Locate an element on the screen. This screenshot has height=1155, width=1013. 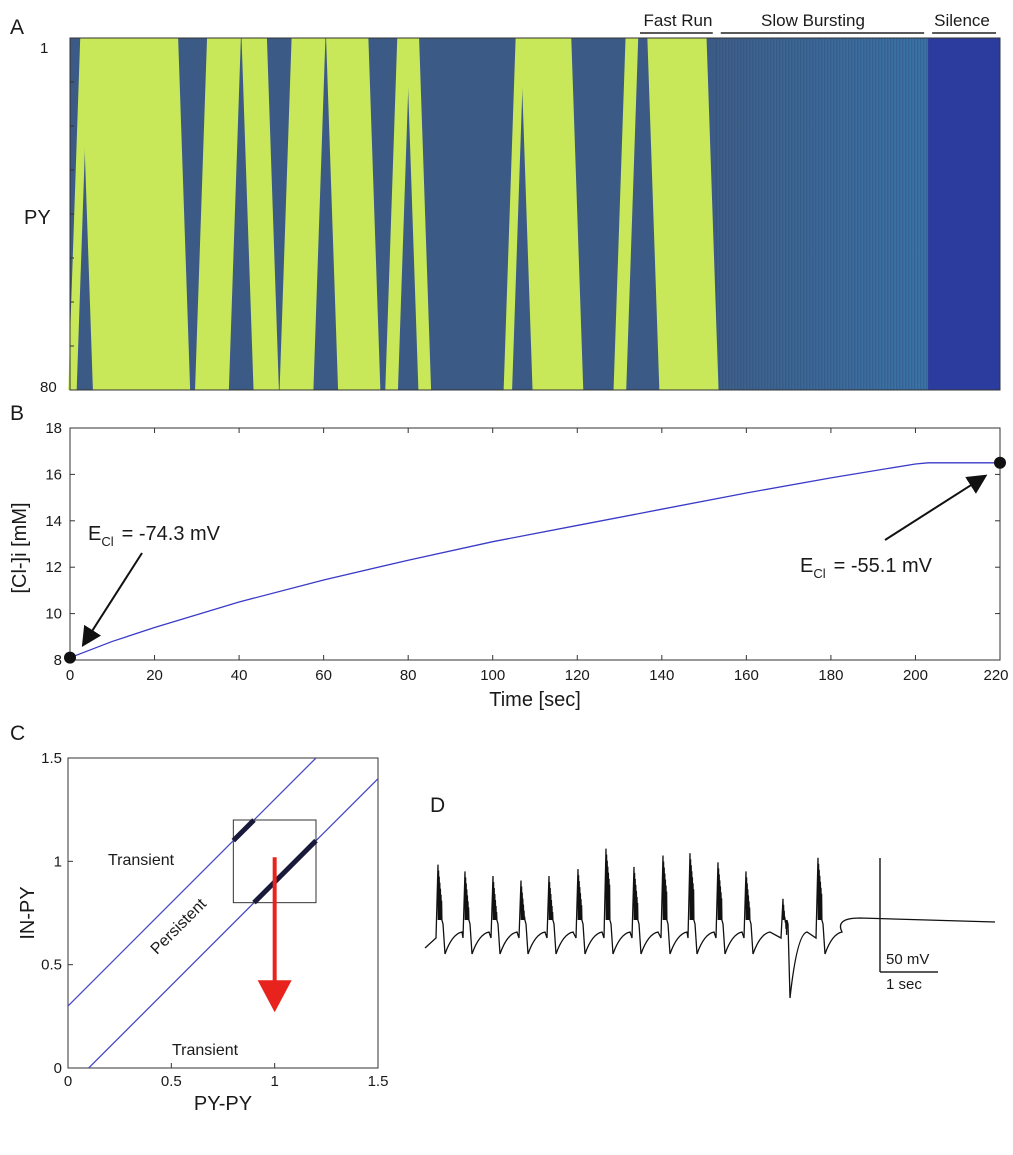
ecl-annotation-start: ECl = -74.3 mV is located at coordinates (154, 536).